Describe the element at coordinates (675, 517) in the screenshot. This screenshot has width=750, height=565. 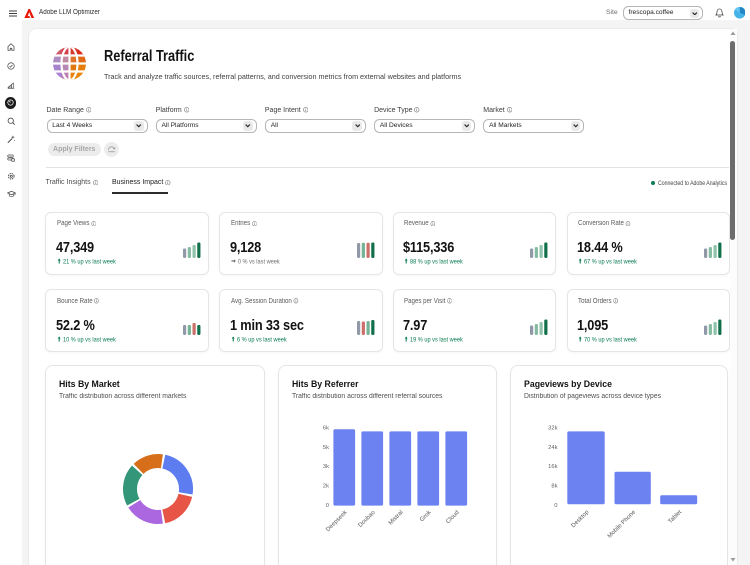
I see `svg-text: Tablet` at that location.